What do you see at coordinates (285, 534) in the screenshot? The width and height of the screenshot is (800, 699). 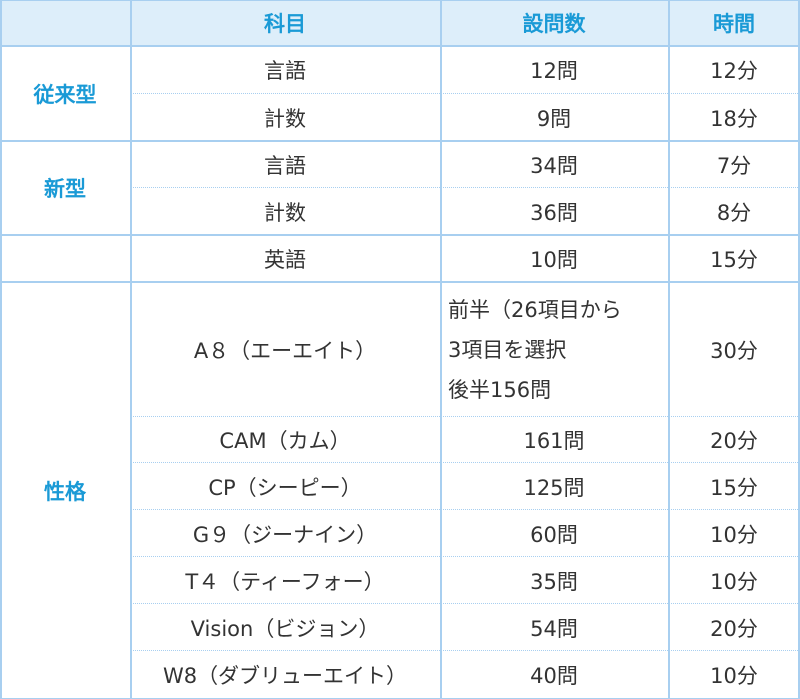 I see `subject-cell: G９（ジーナイン）` at bounding box center [285, 534].